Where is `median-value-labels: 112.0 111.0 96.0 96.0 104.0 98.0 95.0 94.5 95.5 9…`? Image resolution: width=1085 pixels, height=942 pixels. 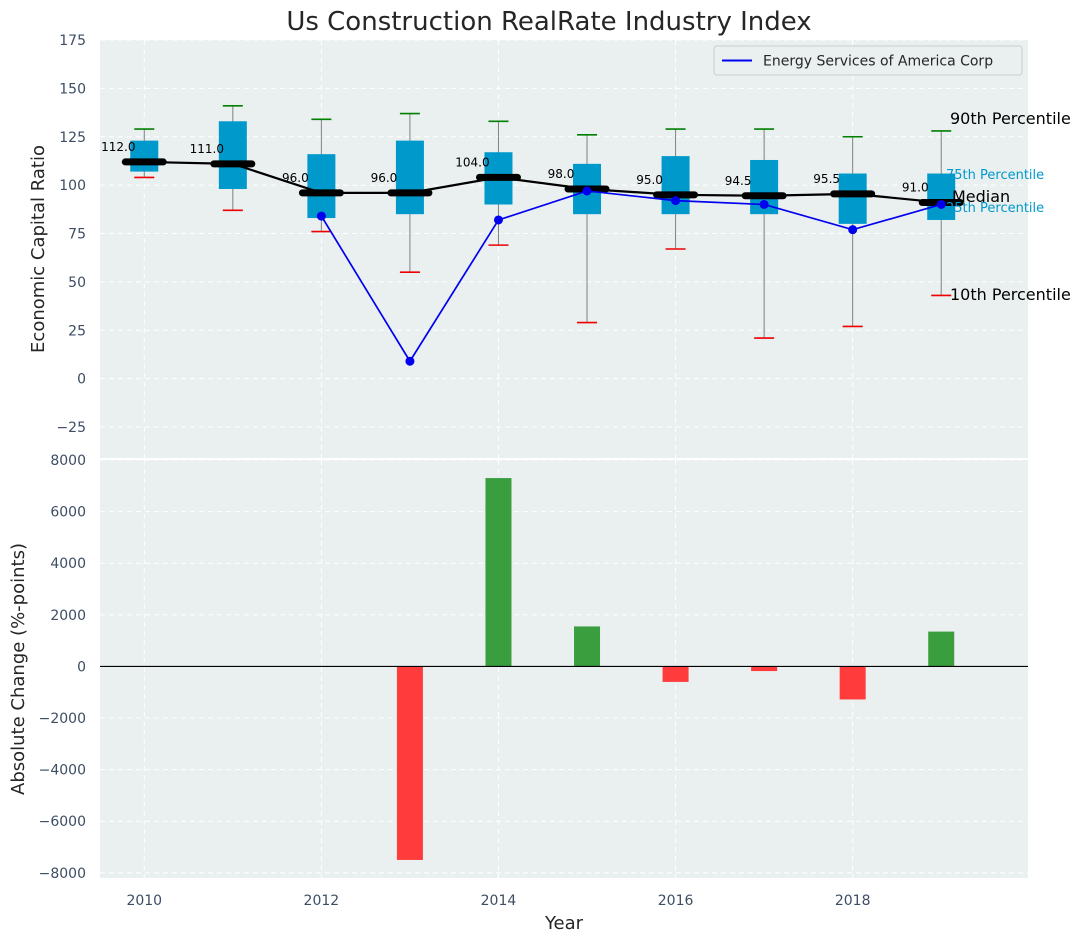 median-value-labels: 112.0 111.0 96.0 96.0 104.0 98.0 95.0 94.5 95.5 9… is located at coordinates (514, 167).